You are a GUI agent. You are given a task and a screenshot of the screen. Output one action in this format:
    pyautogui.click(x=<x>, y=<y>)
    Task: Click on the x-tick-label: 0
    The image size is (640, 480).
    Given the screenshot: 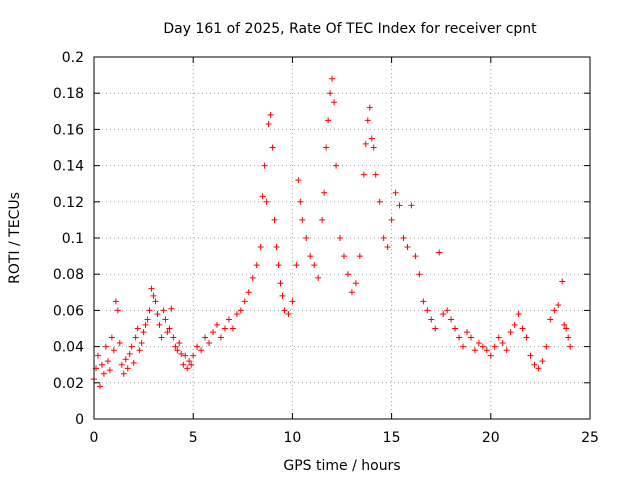 What is the action you would take?
    pyautogui.click(x=94, y=438)
    